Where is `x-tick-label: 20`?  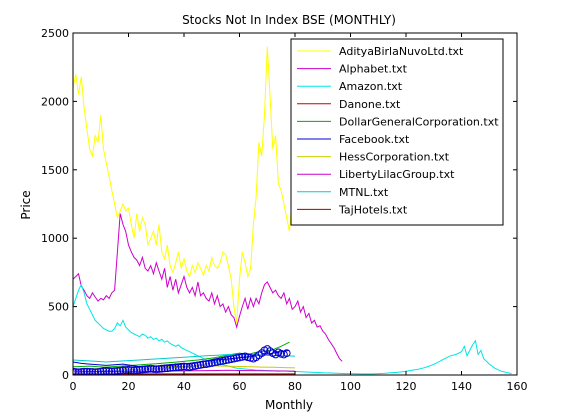
x-tick-label: 20 is located at coordinates (129, 386).